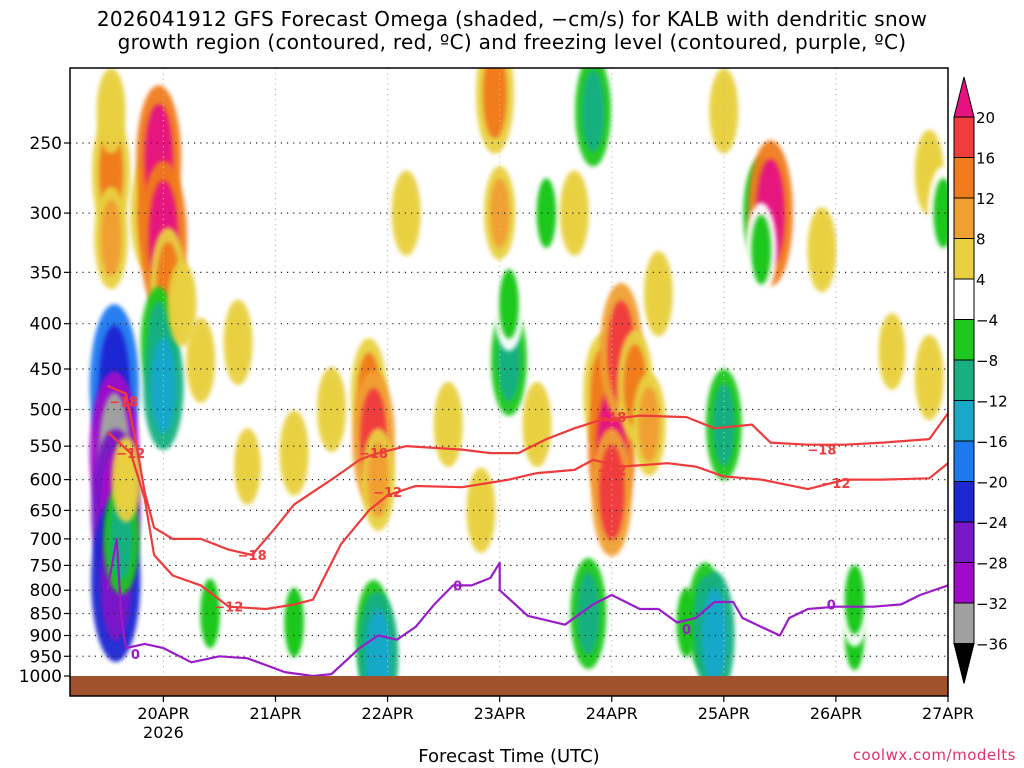  What do you see at coordinates (40, 677) in the screenshot?
I see `y-tick-label-1000: 1000` at bounding box center [40, 677].